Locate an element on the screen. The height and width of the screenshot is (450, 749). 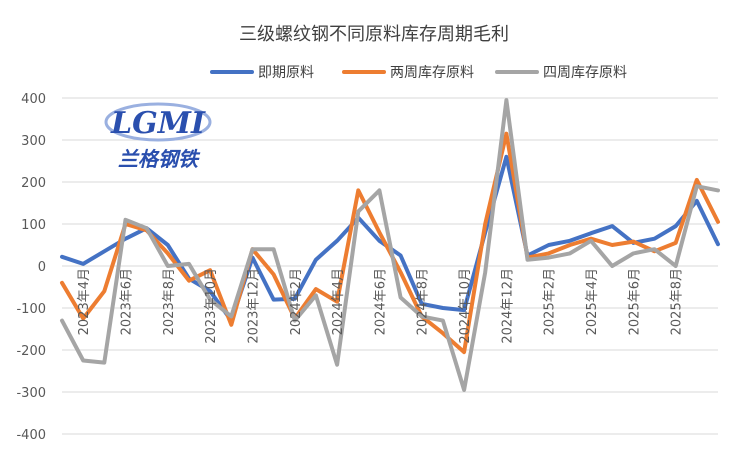
x-tick-label: 2024年10月 is located at coordinates (465, 306).